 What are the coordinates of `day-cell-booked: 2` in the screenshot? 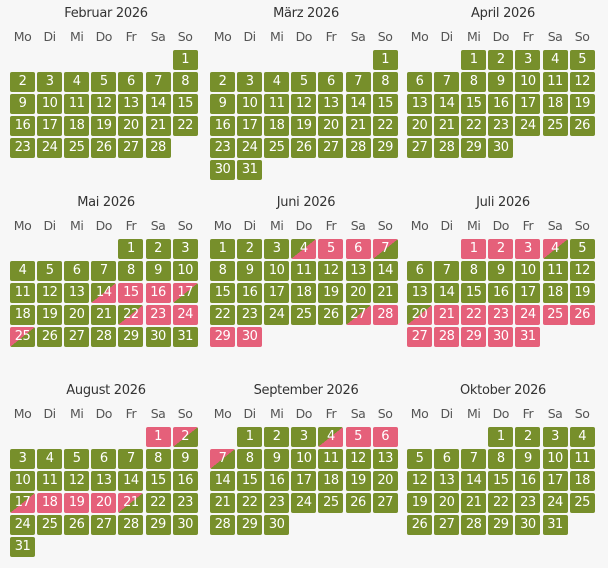 It's located at (501, 249).